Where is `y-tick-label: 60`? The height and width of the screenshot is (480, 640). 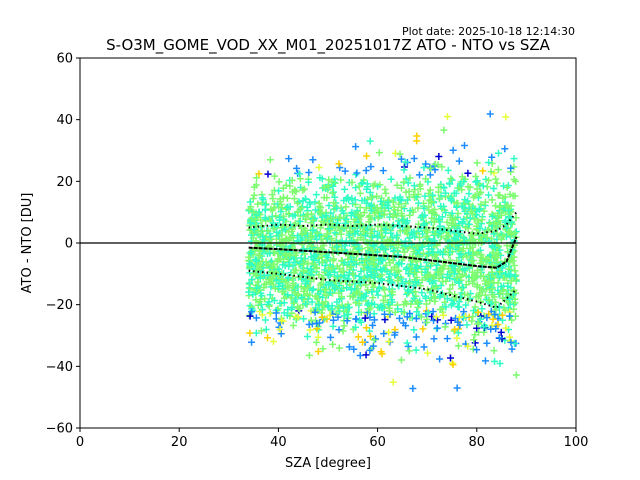
y-tick-label: 60 is located at coordinates (64, 59).